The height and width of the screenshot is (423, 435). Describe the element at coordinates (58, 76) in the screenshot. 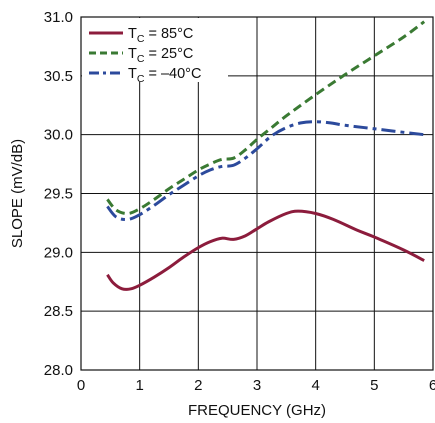

I see `y-tick-label: 30.5` at that location.